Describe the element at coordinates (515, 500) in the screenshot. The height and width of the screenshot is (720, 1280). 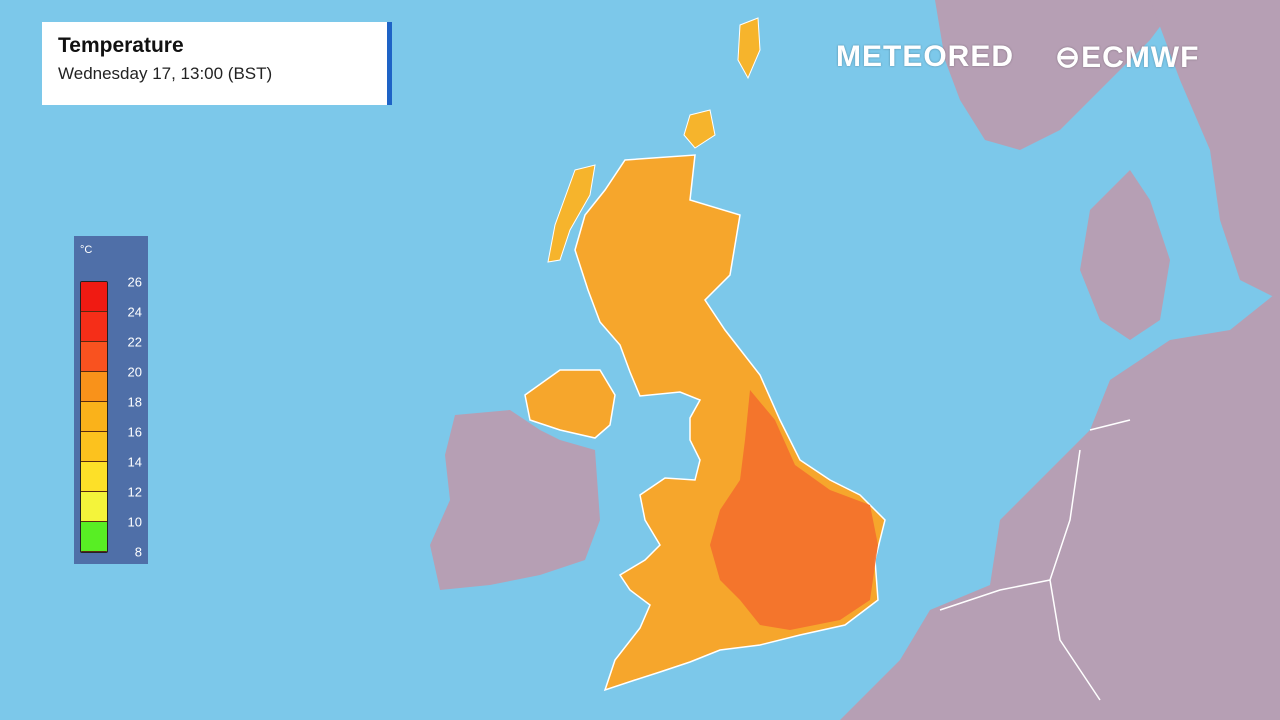
I see `land-ireland` at that location.